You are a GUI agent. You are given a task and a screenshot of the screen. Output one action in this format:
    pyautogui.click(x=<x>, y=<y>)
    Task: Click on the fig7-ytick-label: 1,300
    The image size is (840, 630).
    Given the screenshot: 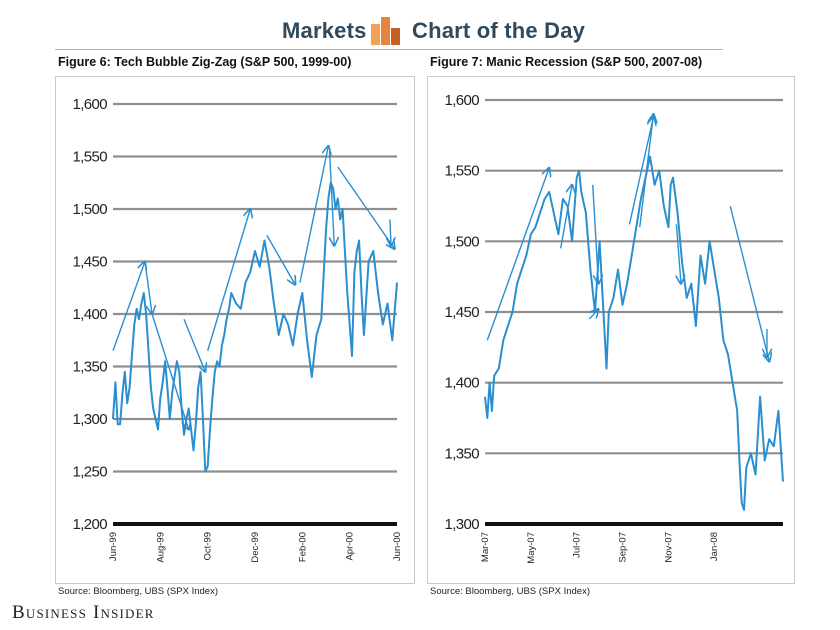 What is the action you would take?
    pyautogui.click(x=461, y=524)
    